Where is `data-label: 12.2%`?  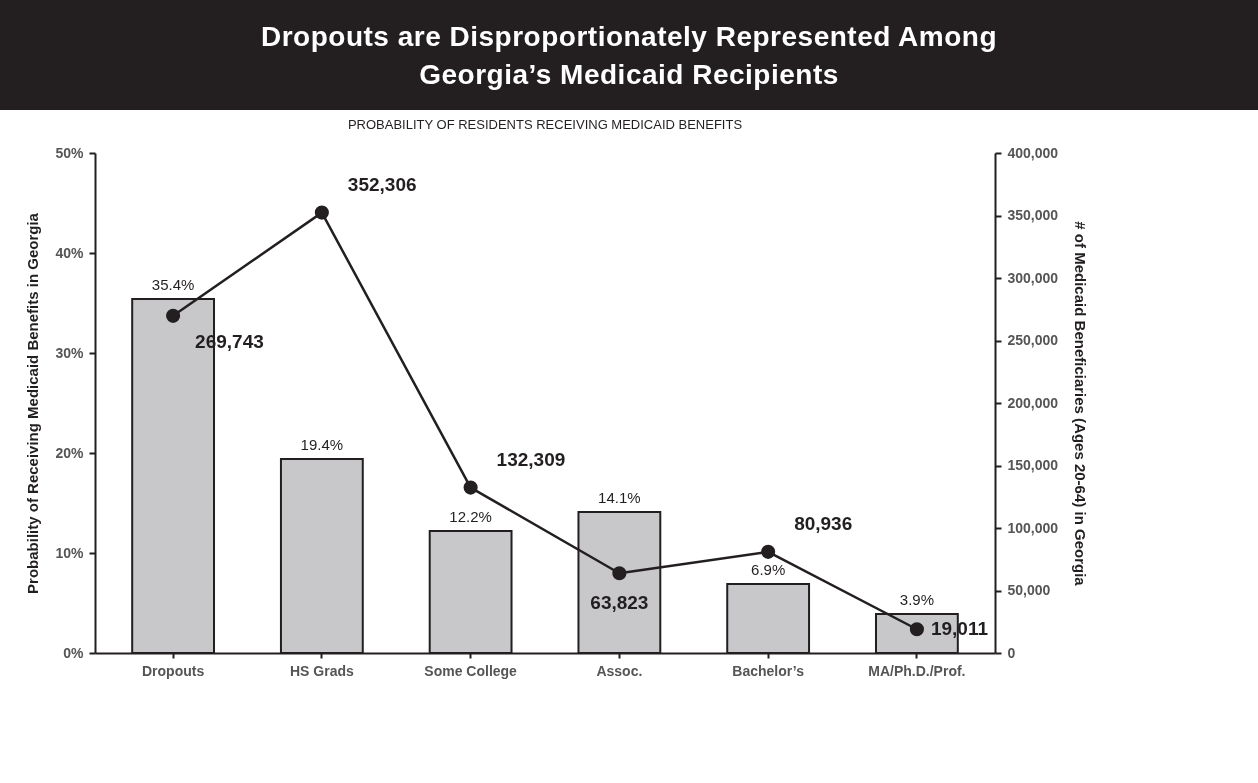 data-label: 12.2% is located at coordinates (470, 516).